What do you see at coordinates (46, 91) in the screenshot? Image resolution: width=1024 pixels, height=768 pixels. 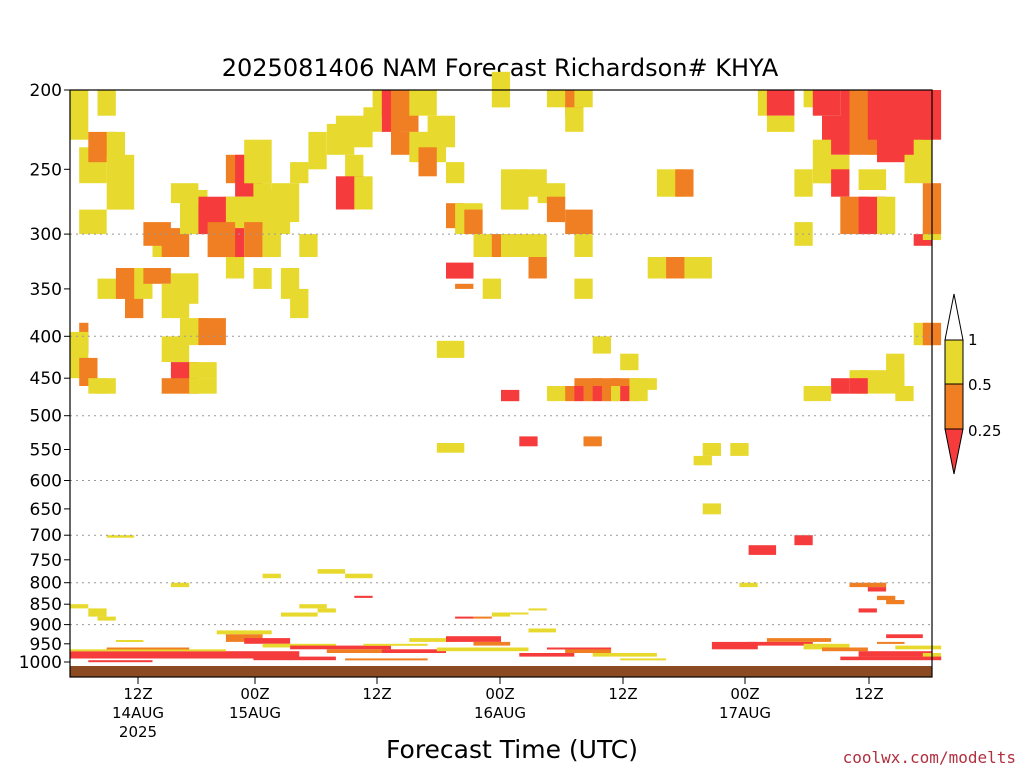 I see `y-tick-label: 200` at bounding box center [46, 91].